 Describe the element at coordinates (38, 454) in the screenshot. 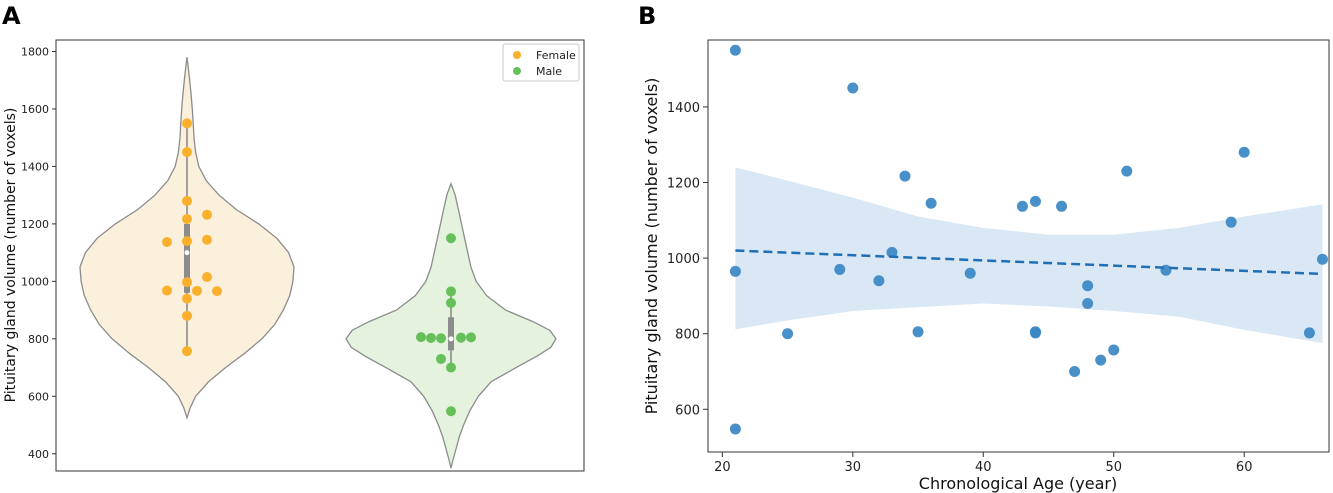

I see `y-tick-label: 400` at that location.